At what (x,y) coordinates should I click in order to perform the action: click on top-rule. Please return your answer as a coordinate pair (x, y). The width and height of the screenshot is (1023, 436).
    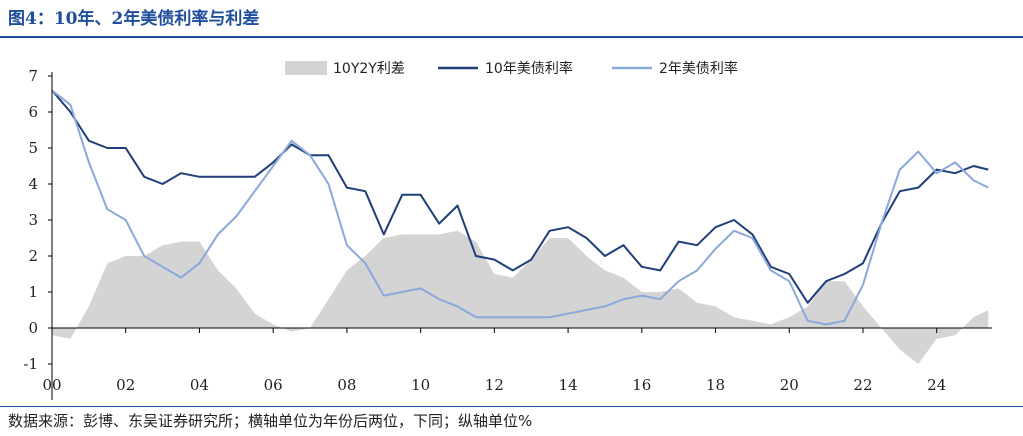
    Looking at the image, I should click on (511, 37).